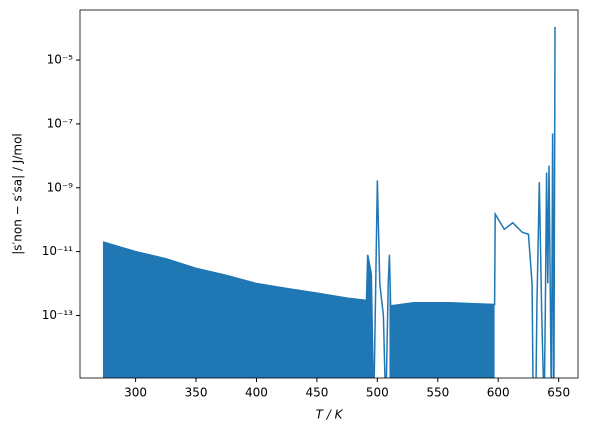 The height and width of the screenshot is (437, 589). I want to click on x-tick-label: 300, so click(135, 393).